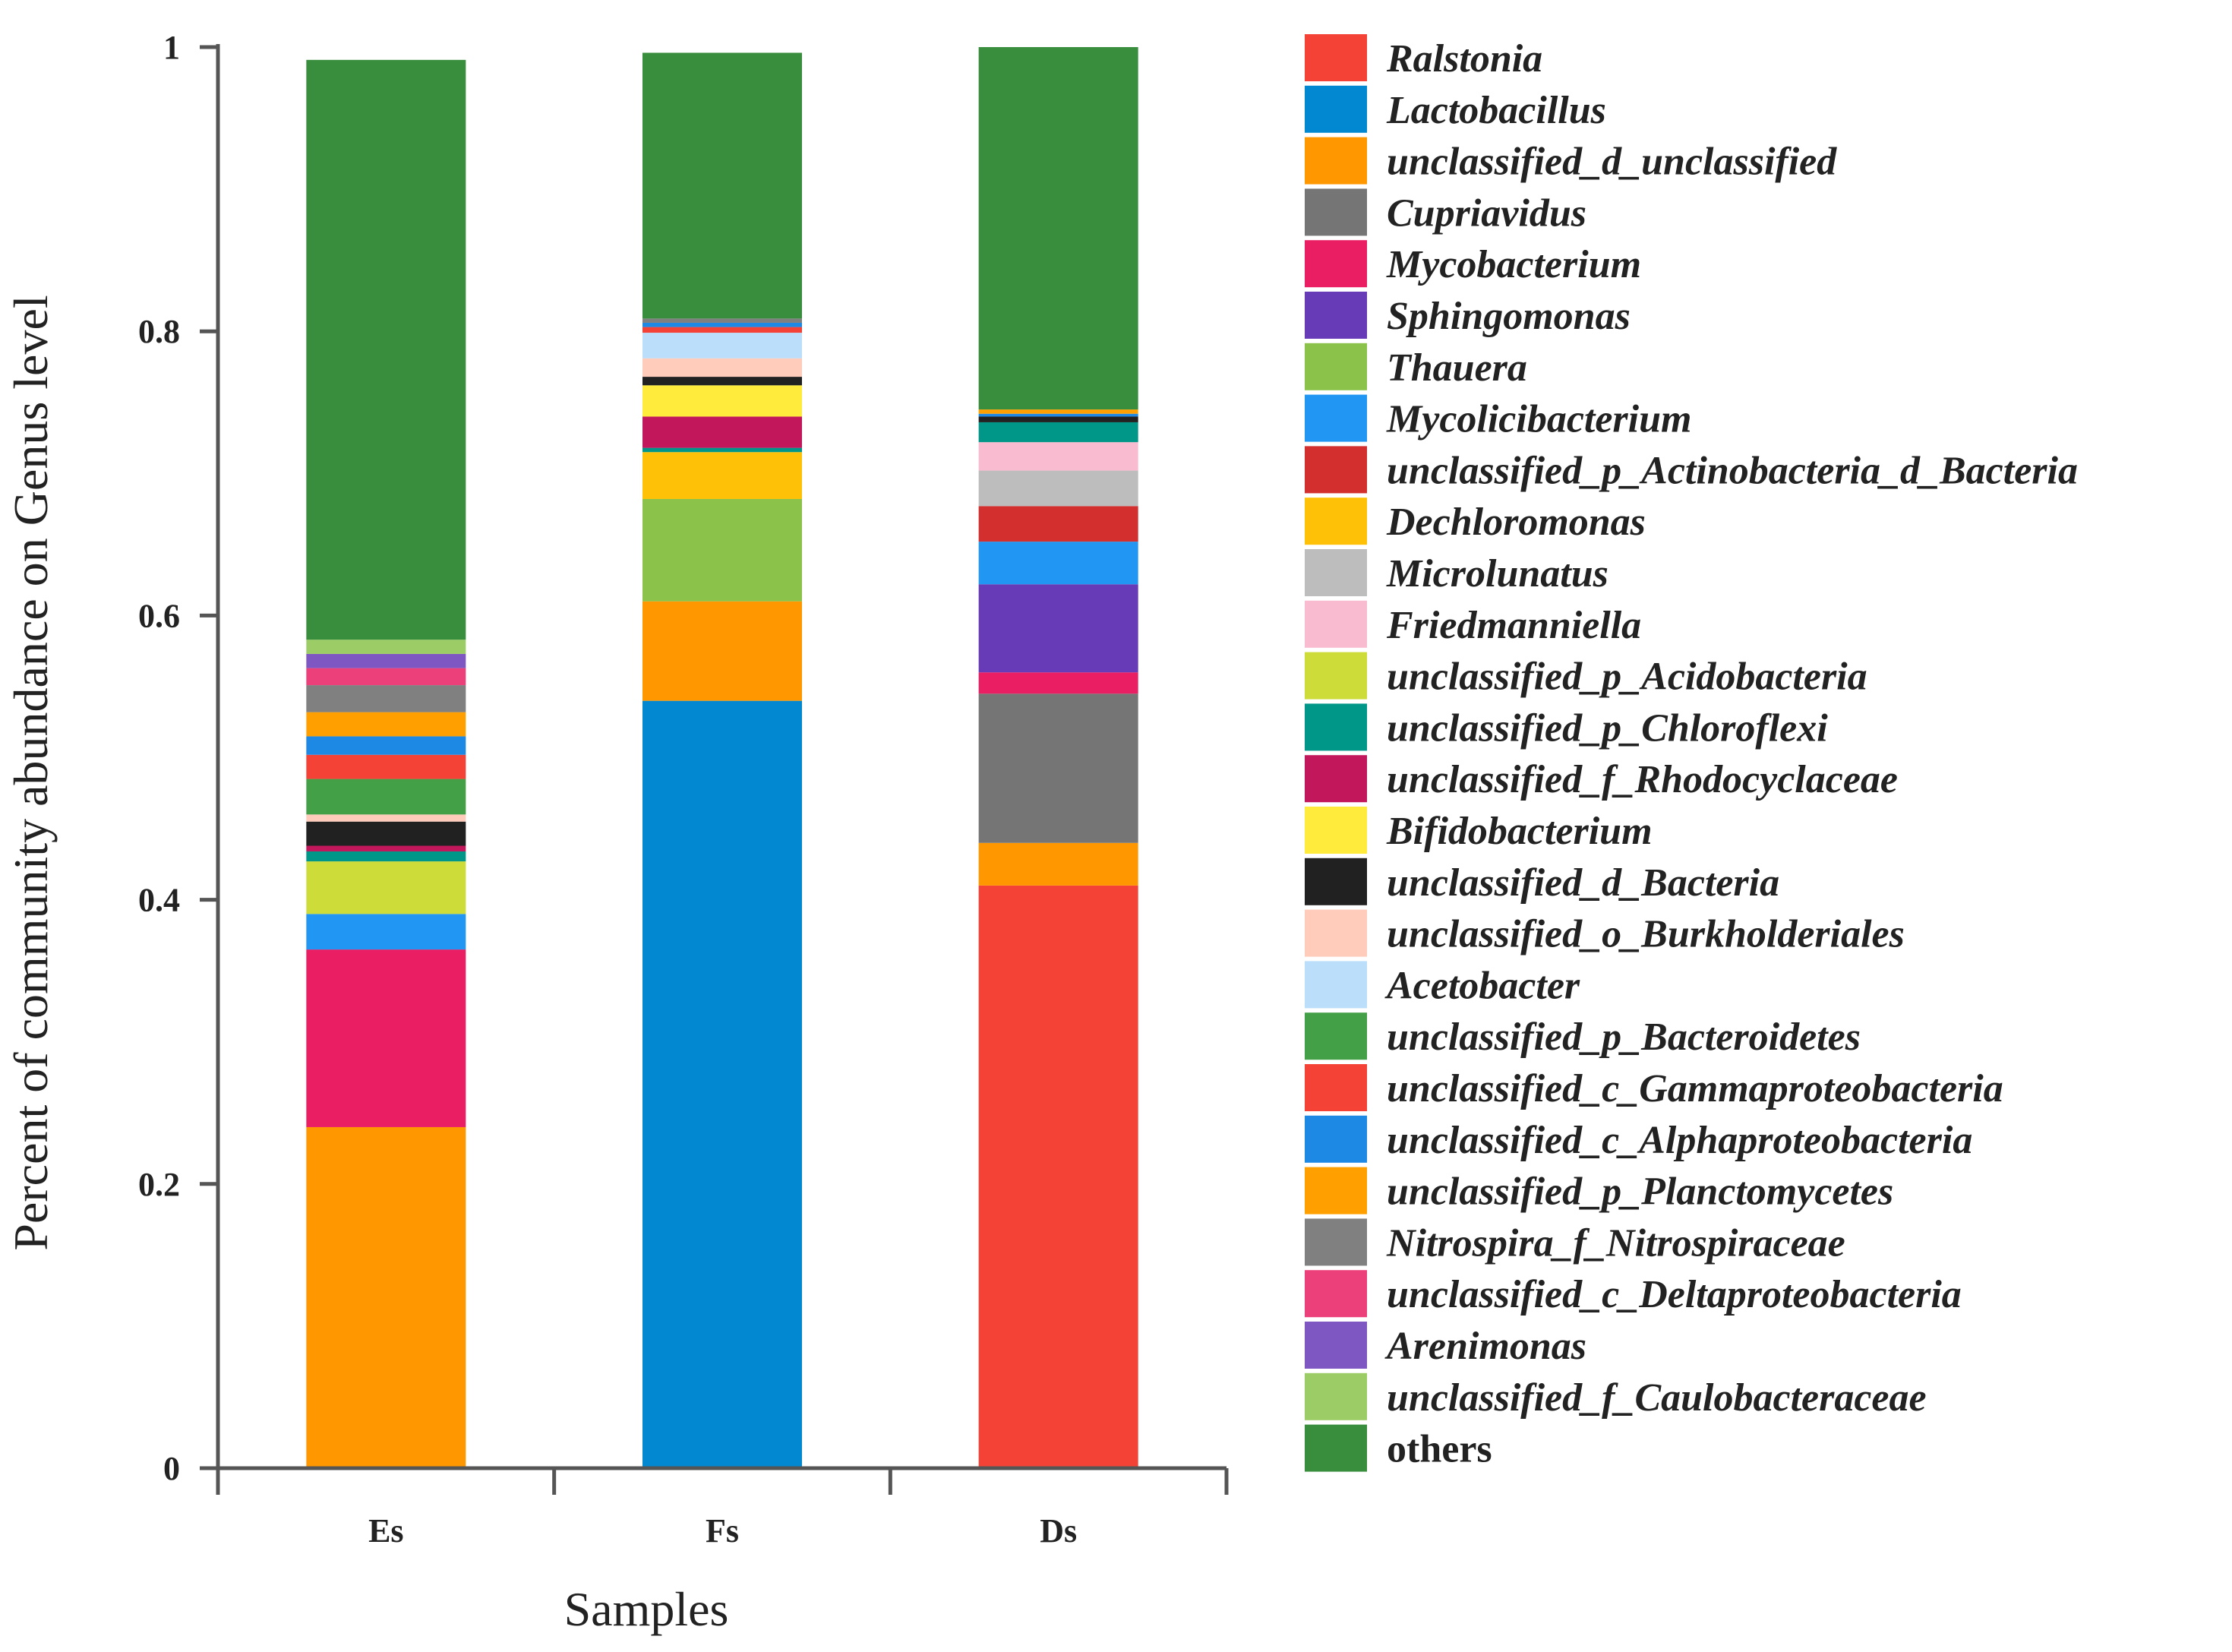 Image resolution: width=2232 pixels, height=1652 pixels. What do you see at coordinates (1058, 415) in the screenshot?
I see `bar-segment-ds-unclassified-c-alphaproteobacteria` at bounding box center [1058, 415].